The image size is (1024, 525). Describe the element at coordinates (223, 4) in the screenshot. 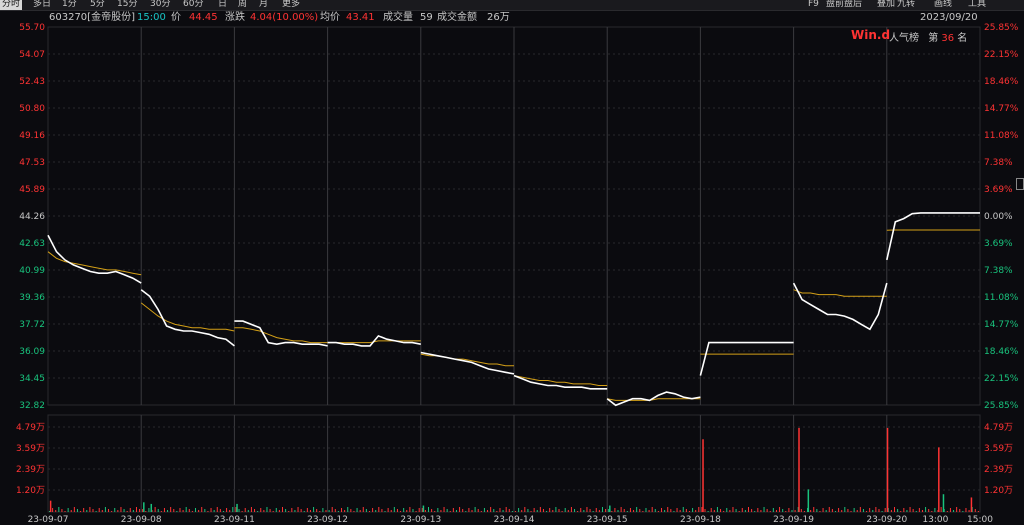

I see `period-tab-7: 日` at that location.